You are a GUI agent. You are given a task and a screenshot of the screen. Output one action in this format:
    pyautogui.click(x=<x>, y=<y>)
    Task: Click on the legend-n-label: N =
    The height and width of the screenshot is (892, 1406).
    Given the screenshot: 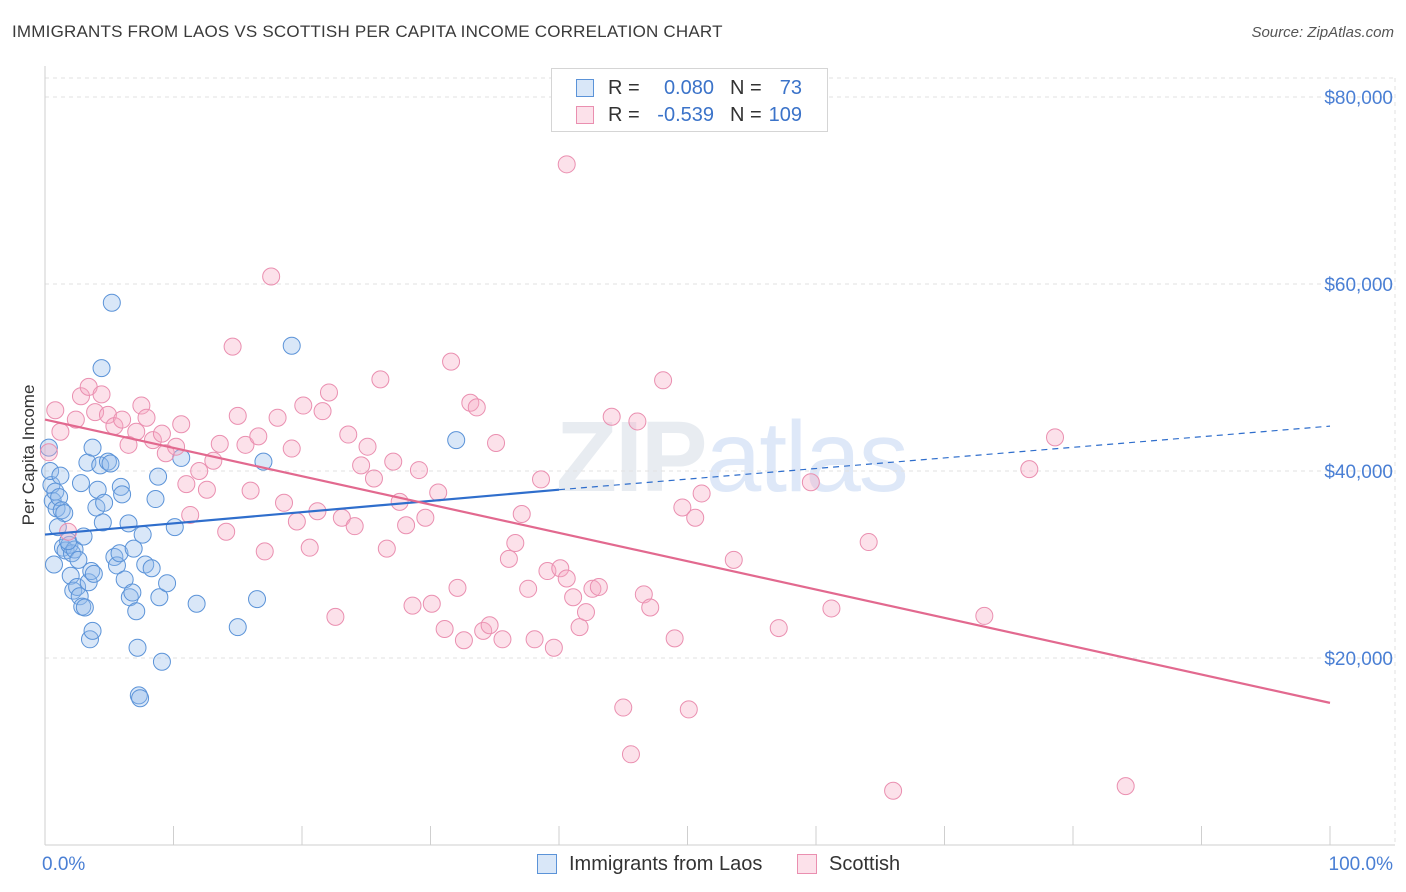 What is the action you would take?
    pyautogui.click(x=746, y=88)
    